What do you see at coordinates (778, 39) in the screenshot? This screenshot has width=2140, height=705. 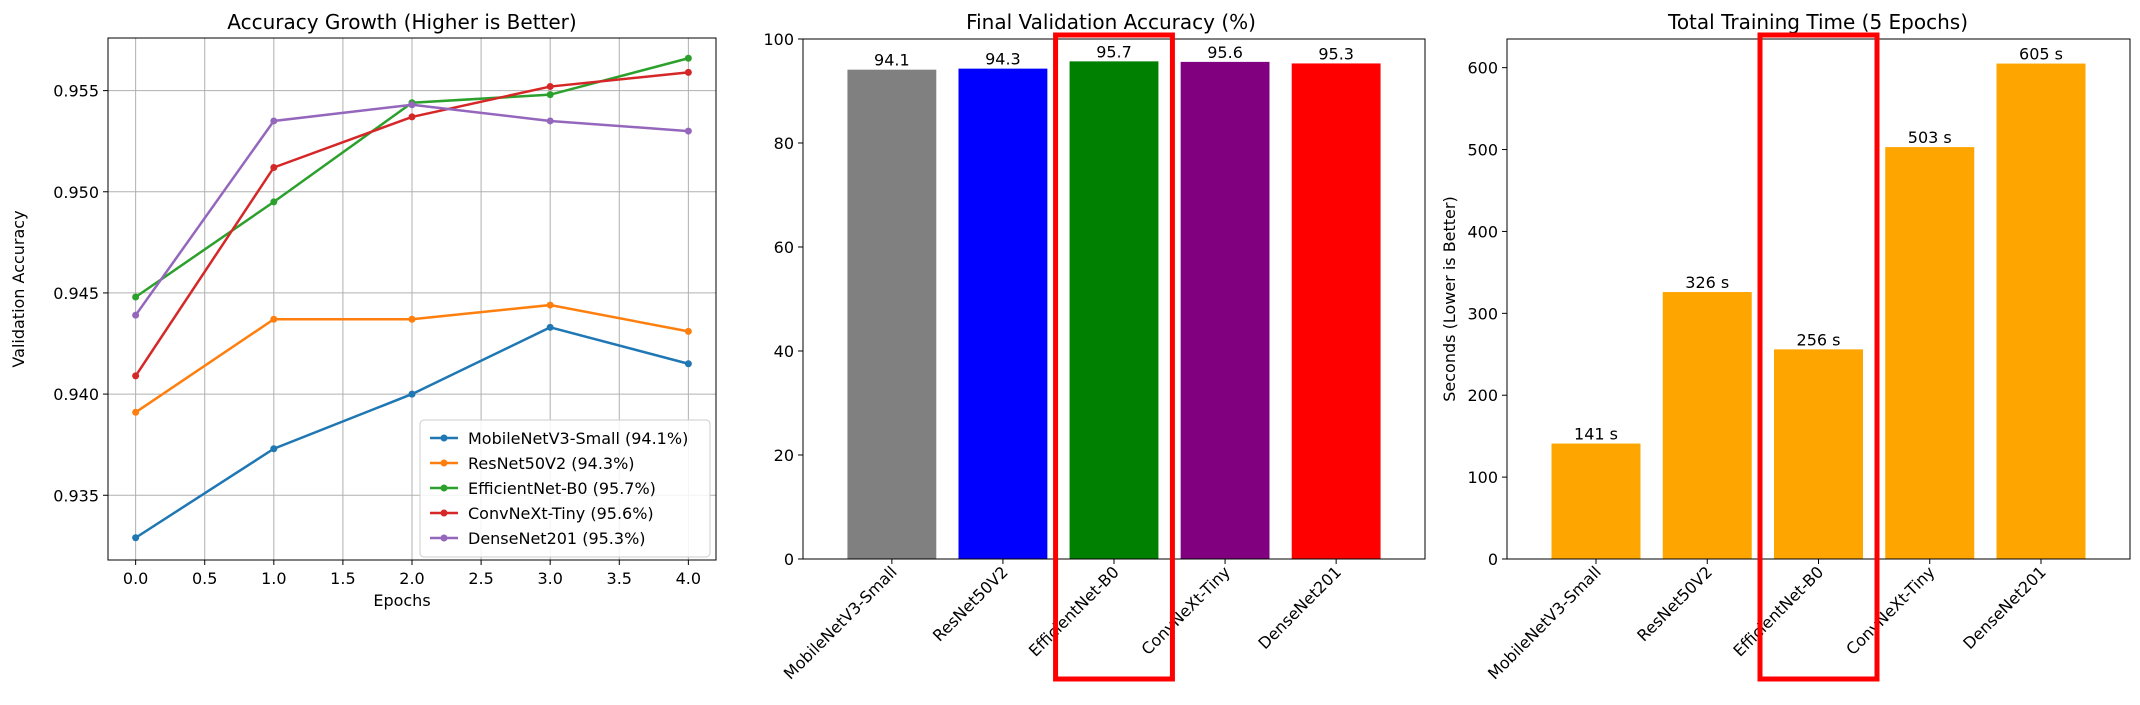 I see `chart2-ytick-label: 100` at bounding box center [778, 39].